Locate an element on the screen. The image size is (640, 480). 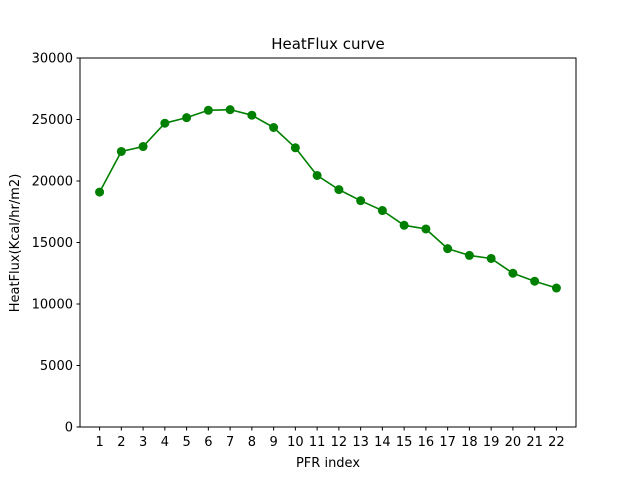
x-tick-label: 10 is located at coordinates (295, 442).